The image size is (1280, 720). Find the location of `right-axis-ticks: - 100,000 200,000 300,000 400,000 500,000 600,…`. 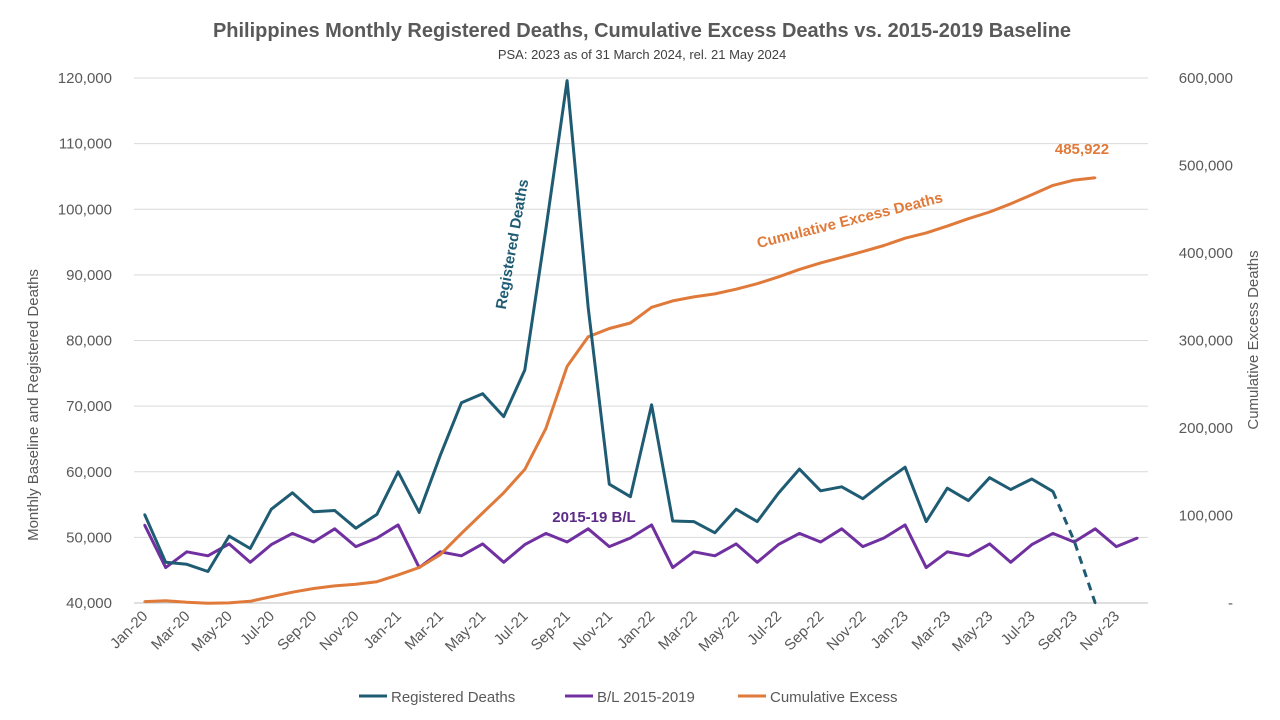

right-axis-ticks: - 100,000 200,000 300,000 400,000 500,000 600,… is located at coordinates (1206, 341).